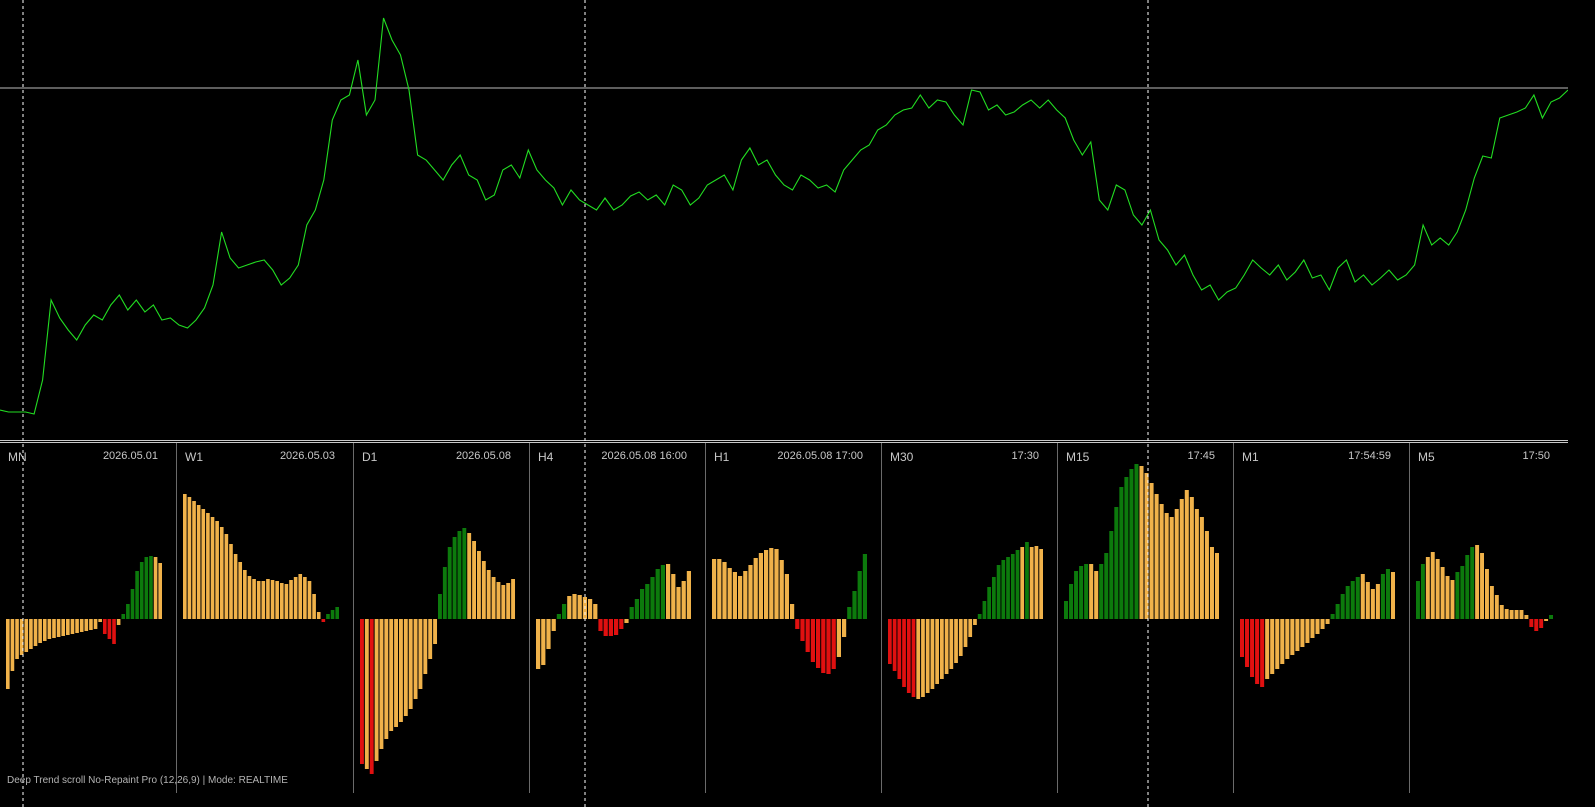 The height and width of the screenshot is (807, 1595). Describe the element at coordinates (1025, 456) in the screenshot. I see `panel-date: 17:30` at that location.